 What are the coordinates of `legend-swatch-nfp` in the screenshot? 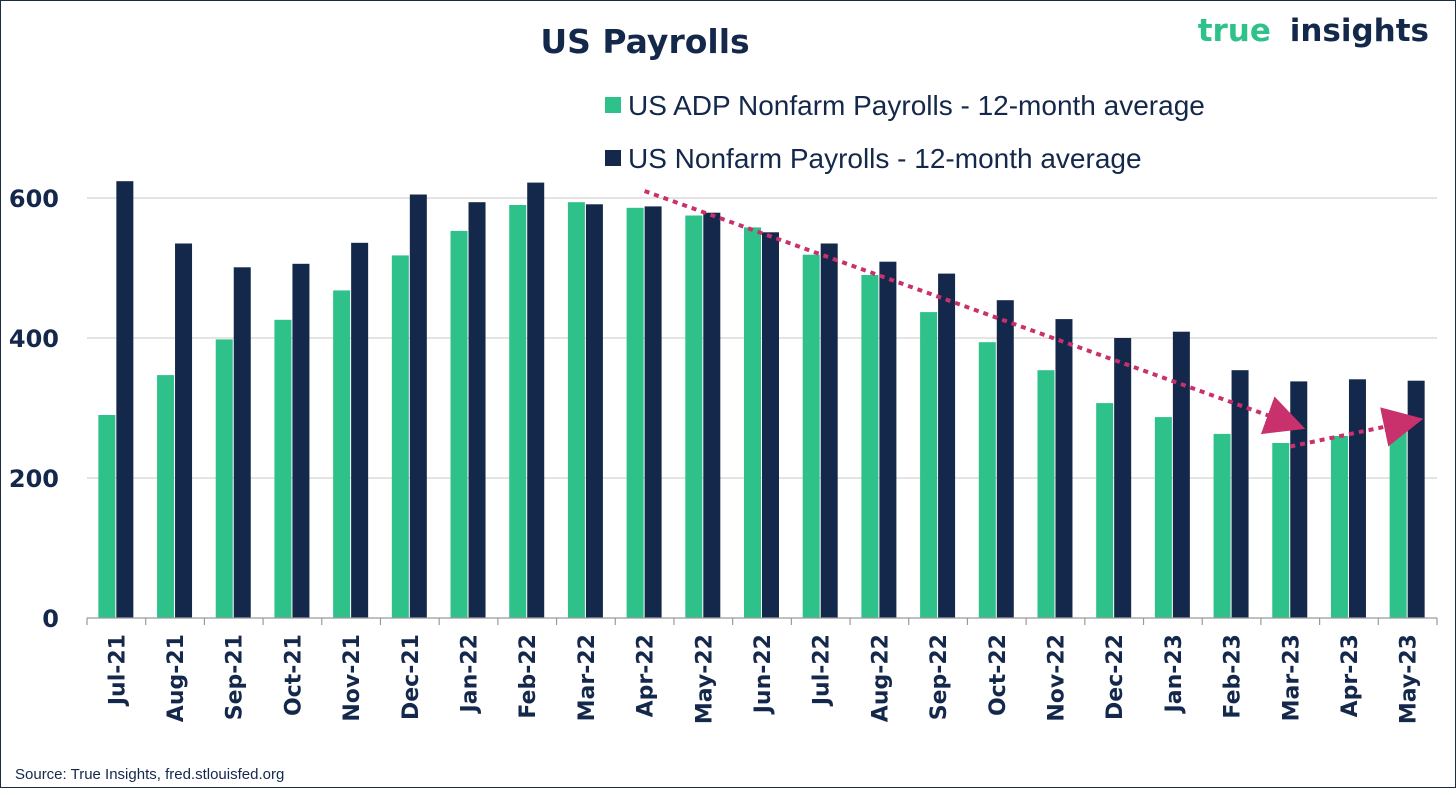 It's located at (613, 158).